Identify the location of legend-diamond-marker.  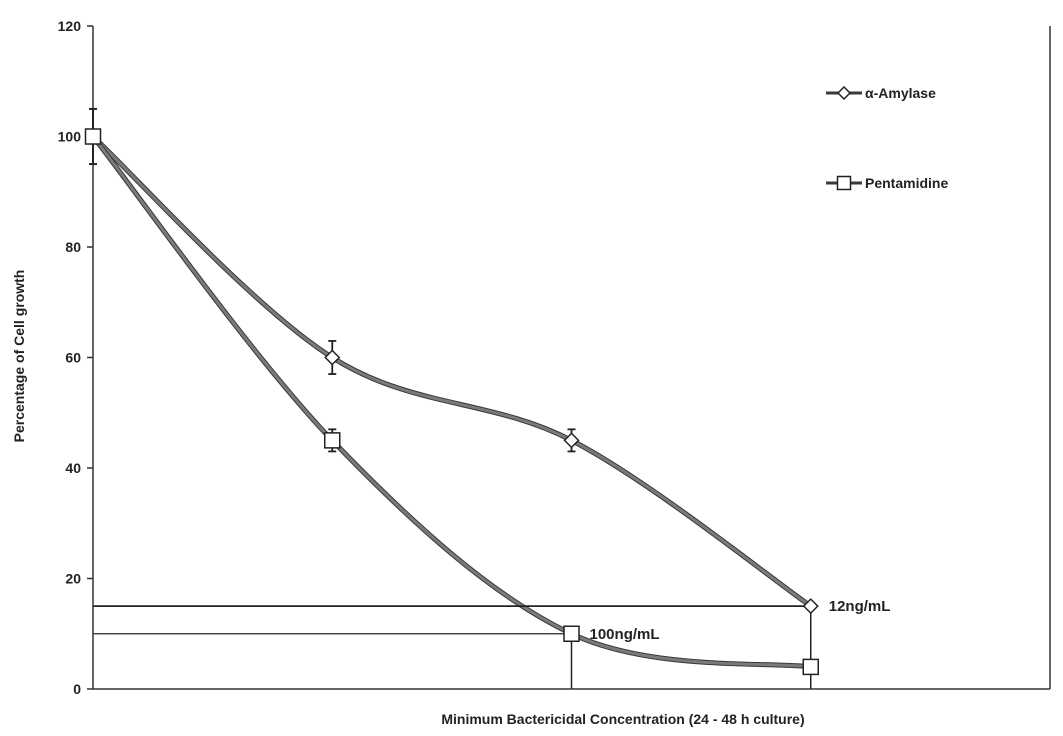
(844, 93).